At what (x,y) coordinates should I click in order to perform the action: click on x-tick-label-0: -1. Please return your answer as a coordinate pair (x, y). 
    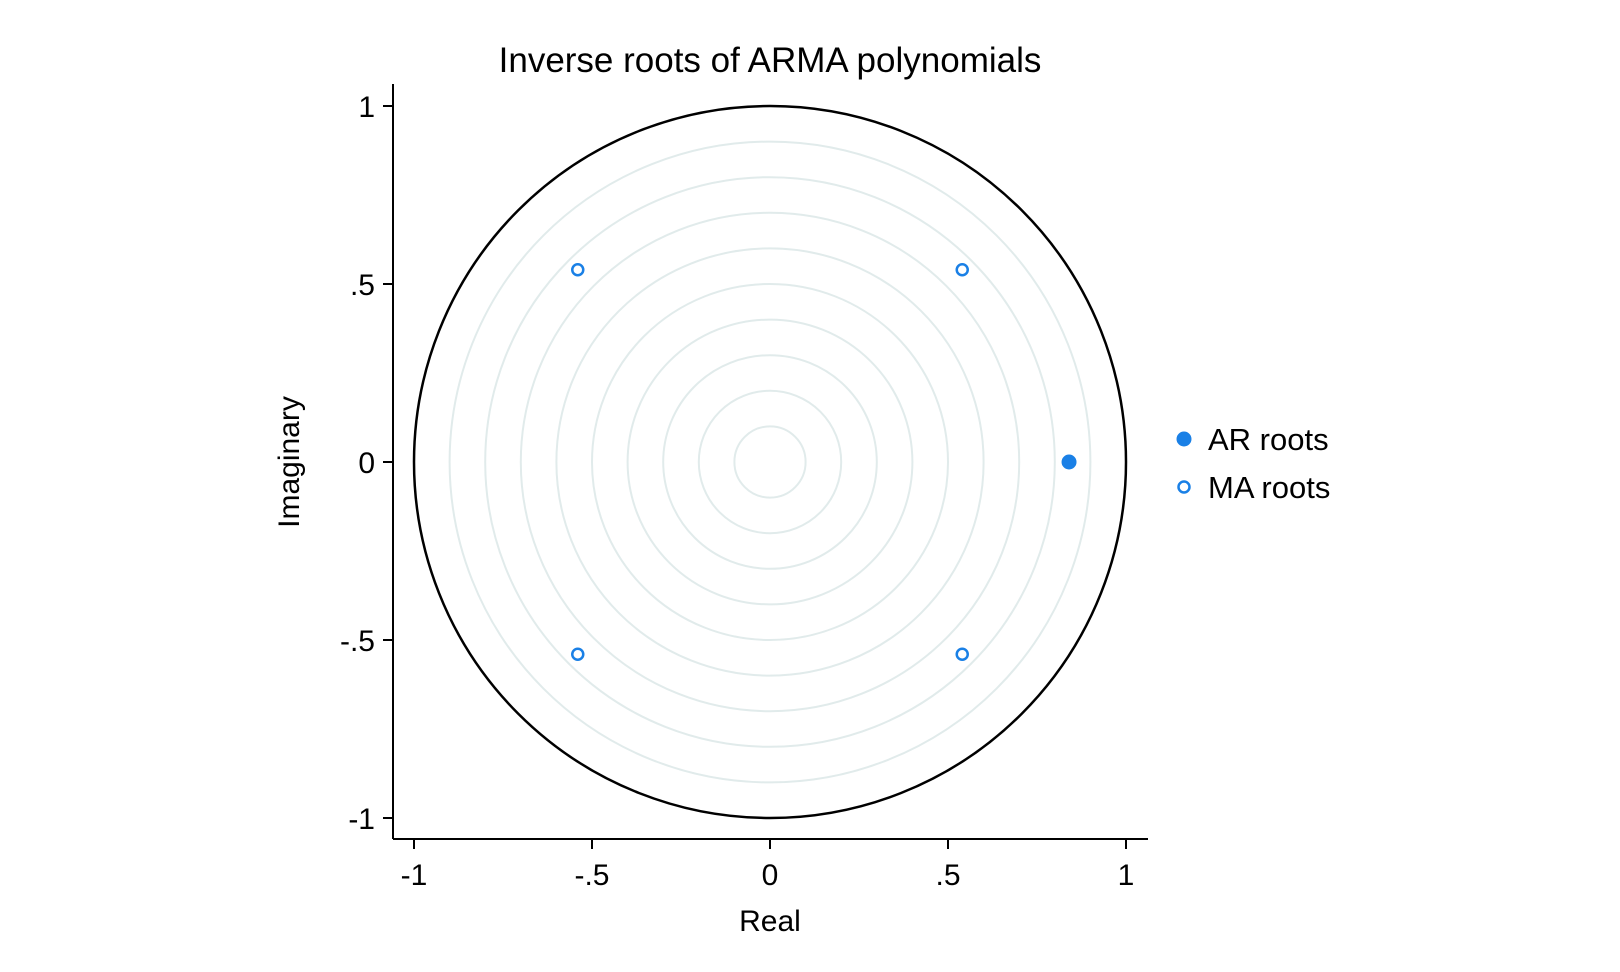
    Looking at the image, I should click on (414, 875).